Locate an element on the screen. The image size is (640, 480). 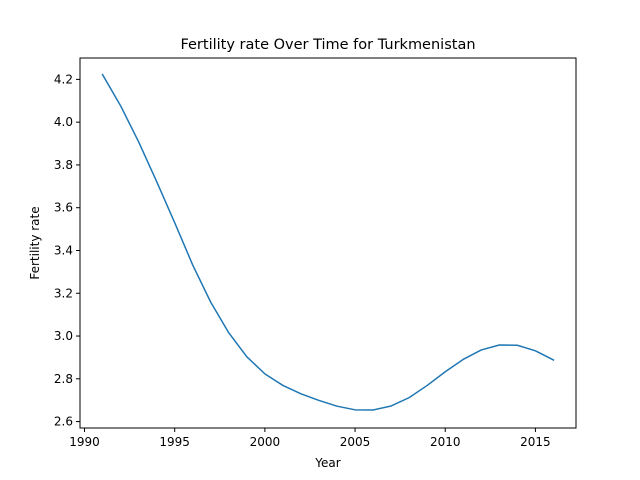
x-tick-label: 2015 is located at coordinates (535, 442).